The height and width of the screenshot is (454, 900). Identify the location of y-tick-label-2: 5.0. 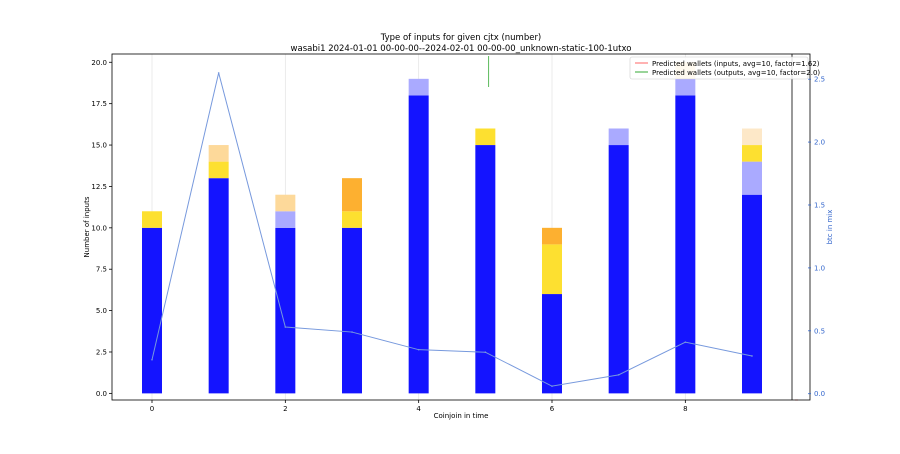
(101, 311).